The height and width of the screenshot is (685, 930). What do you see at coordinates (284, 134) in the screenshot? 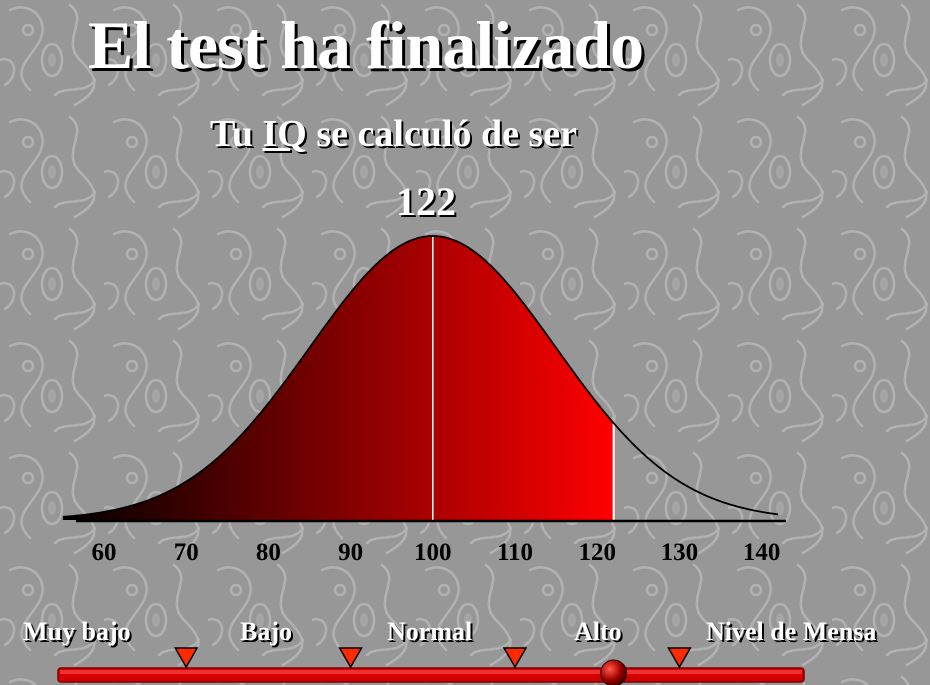
I see `iq-link: IQ` at bounding box center [284, 134].